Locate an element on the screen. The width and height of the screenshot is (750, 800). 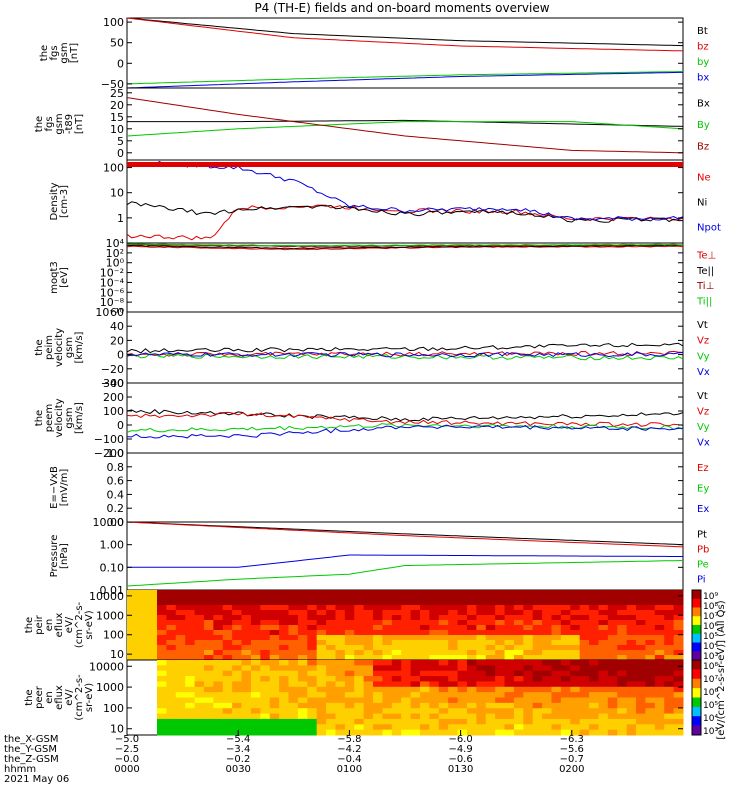
series-line-vt is located at coordinates (405, 348).